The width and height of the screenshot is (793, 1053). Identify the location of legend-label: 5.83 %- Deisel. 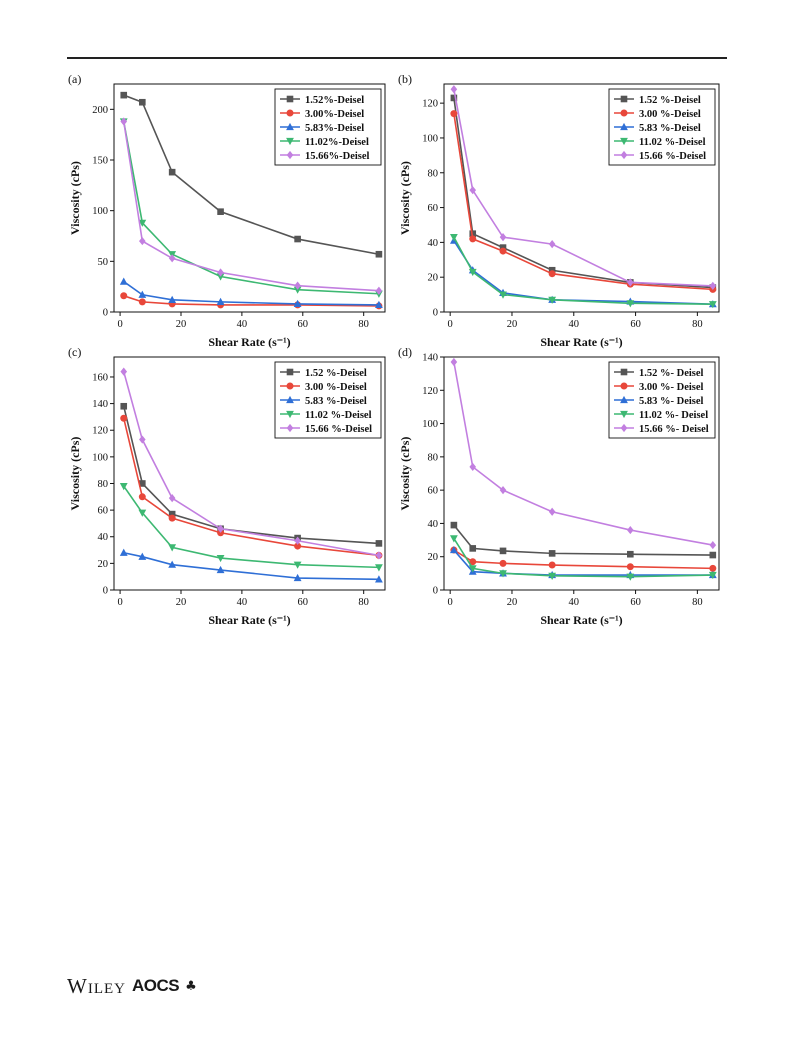
(671, 401).